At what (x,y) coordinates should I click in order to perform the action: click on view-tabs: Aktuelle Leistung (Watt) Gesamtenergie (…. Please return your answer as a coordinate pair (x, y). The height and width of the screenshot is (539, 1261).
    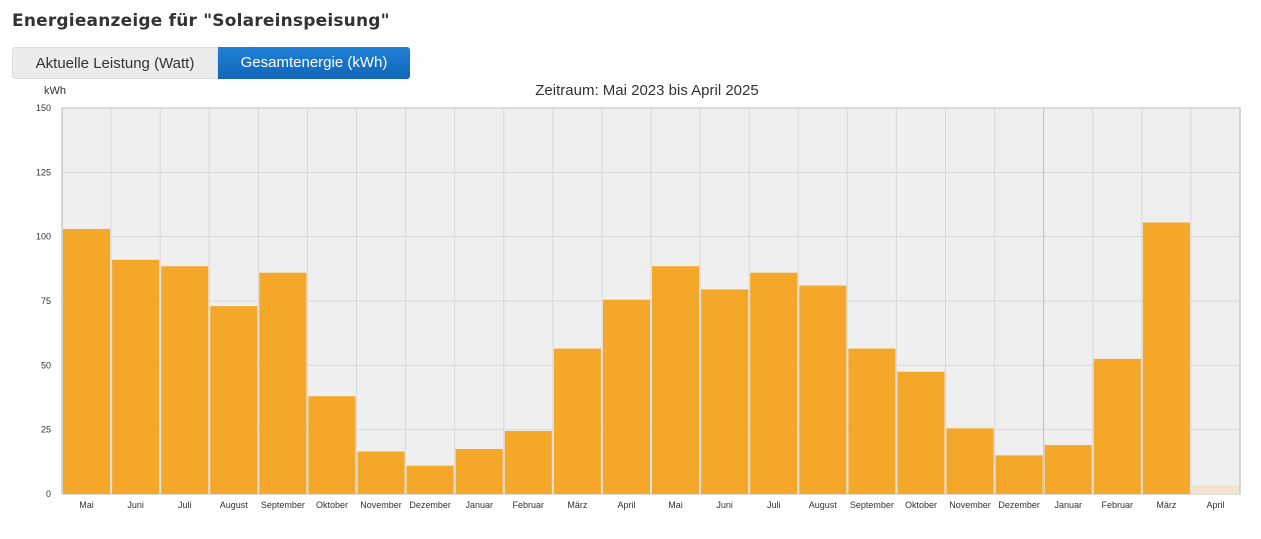
    Looking at the image, I should click on (211, 63).